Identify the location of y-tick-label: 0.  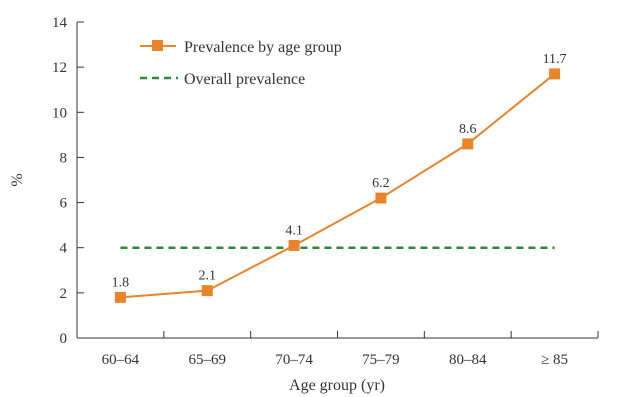
(64, 339).